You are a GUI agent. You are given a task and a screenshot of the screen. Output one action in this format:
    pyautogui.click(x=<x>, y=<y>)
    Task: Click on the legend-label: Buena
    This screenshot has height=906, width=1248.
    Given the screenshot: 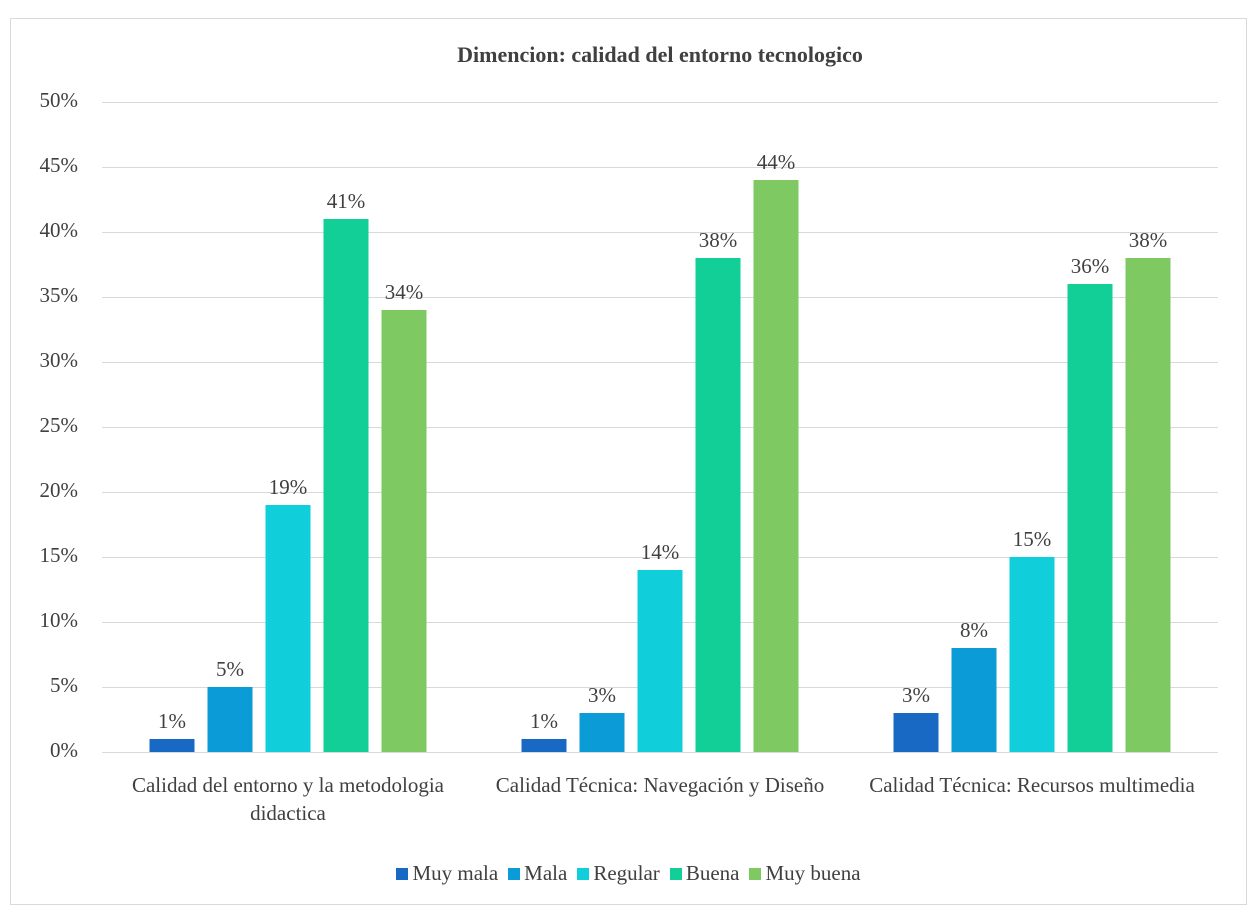 What is the action you would take?
    pyautogui.click(x=712, y=873)
    